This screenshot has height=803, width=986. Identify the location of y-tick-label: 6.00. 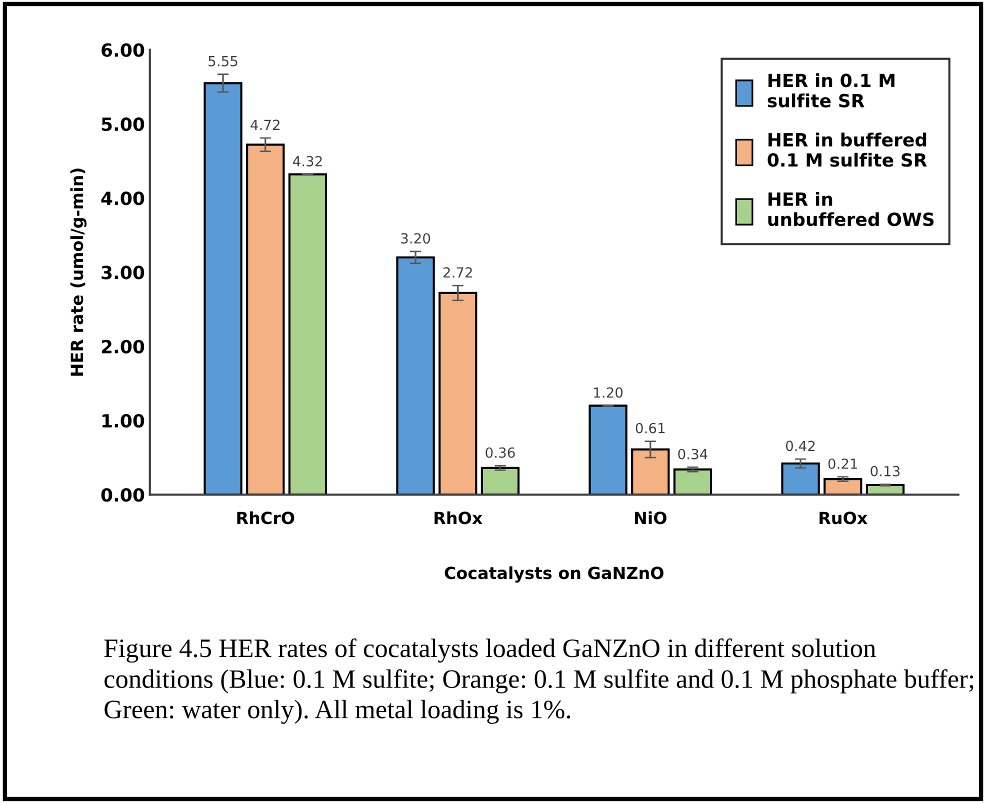
(123, 50).